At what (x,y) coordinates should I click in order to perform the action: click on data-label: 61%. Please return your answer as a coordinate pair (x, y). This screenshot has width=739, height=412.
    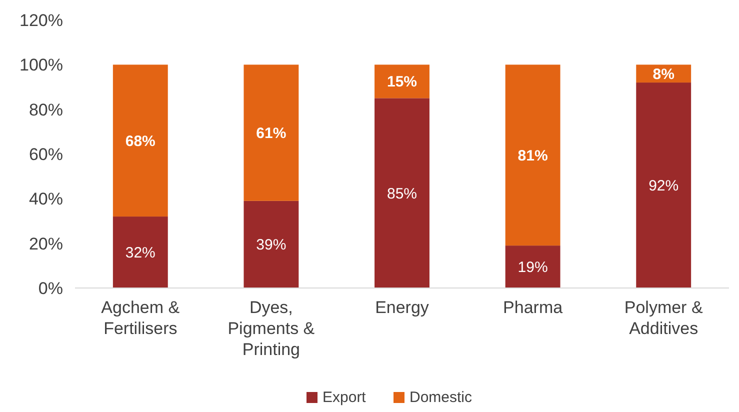
    Looking at the image, I should click on (271, 133).